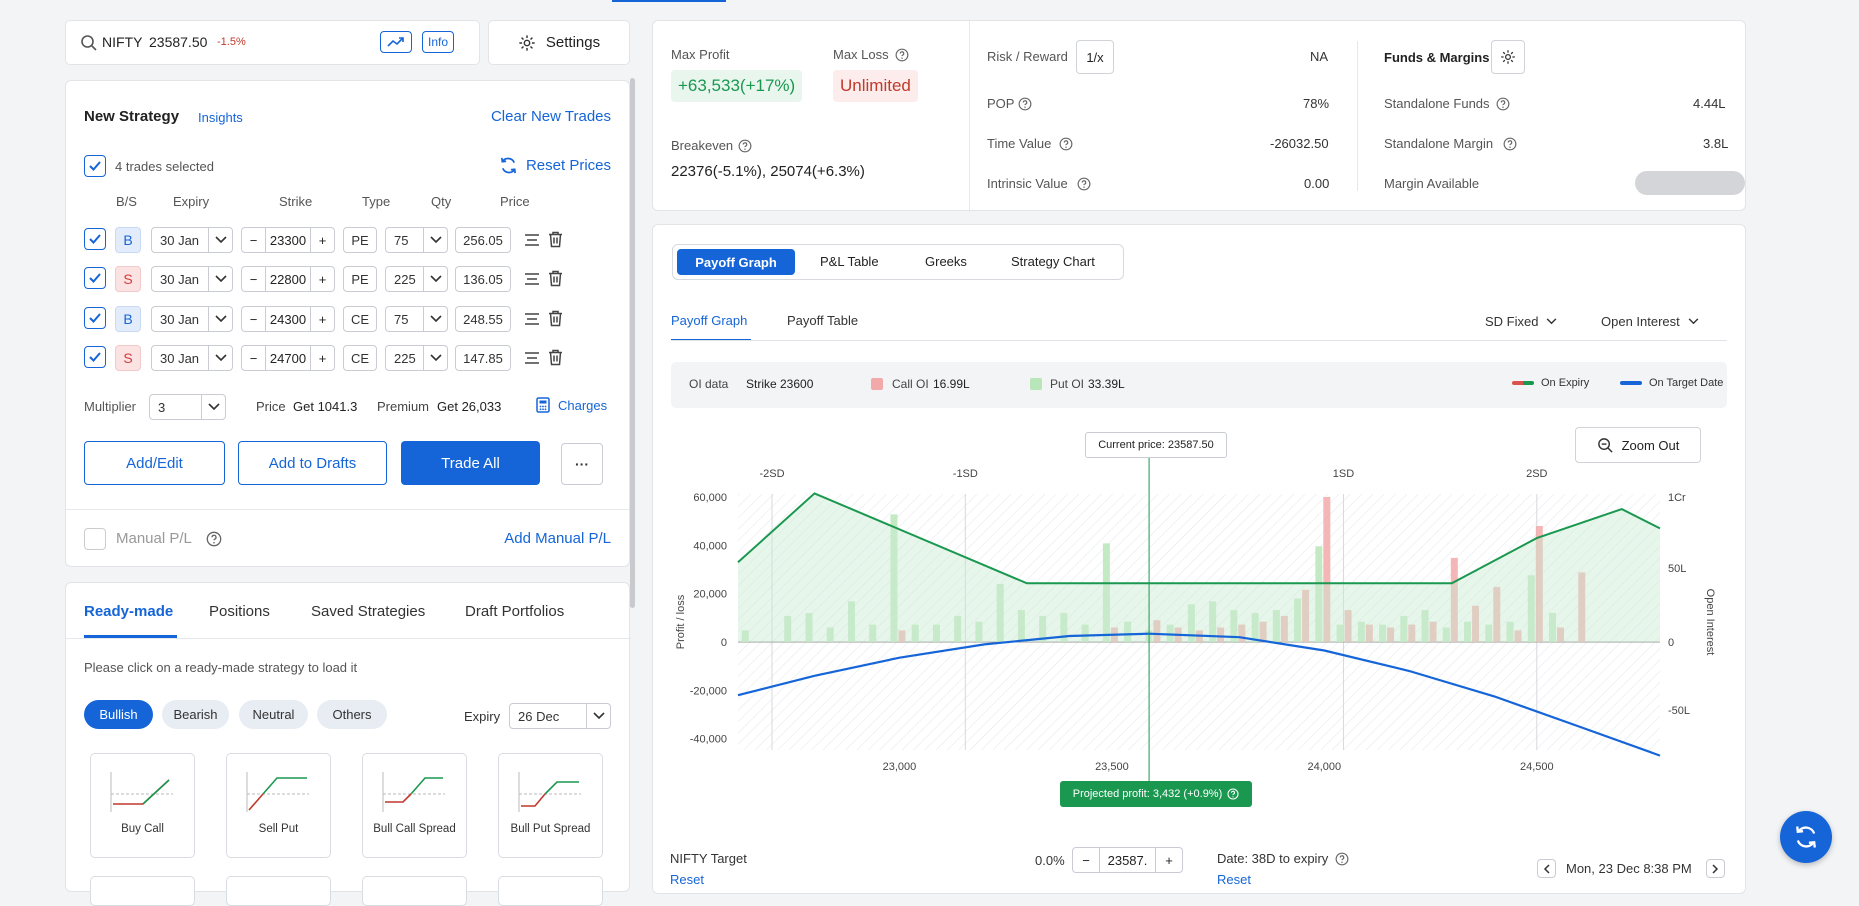  Describe the element at coordinates (582, 464) in the screenshot. I see `more-options-button: ···` at that location.